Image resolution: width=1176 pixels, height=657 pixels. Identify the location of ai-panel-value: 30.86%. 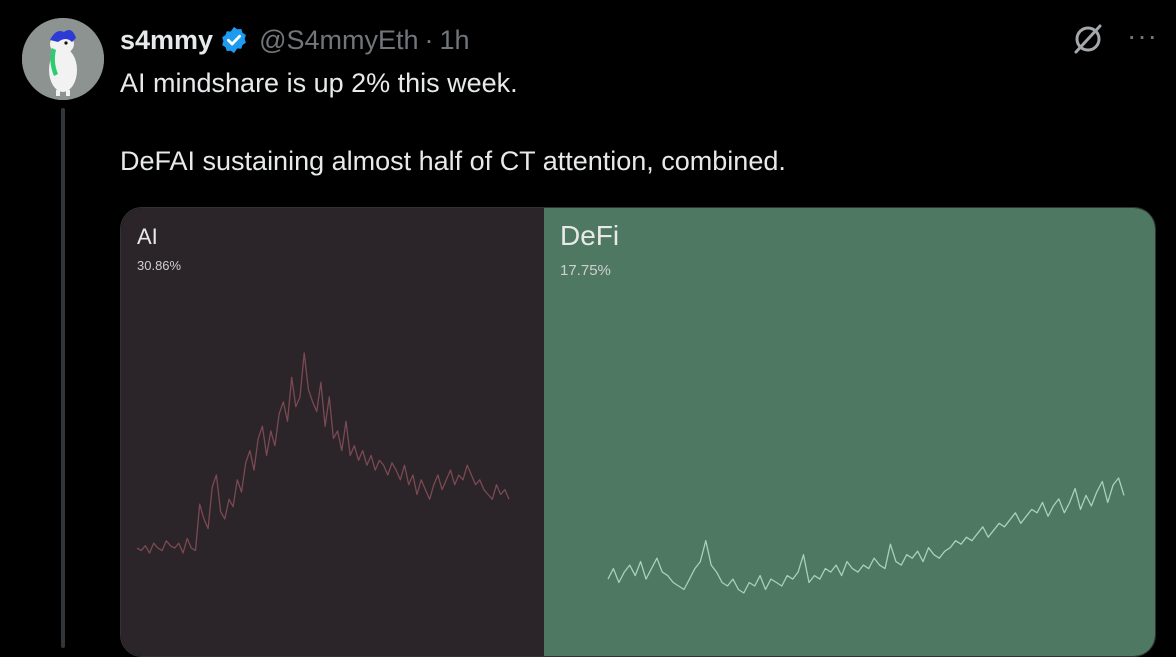
(159, 265).